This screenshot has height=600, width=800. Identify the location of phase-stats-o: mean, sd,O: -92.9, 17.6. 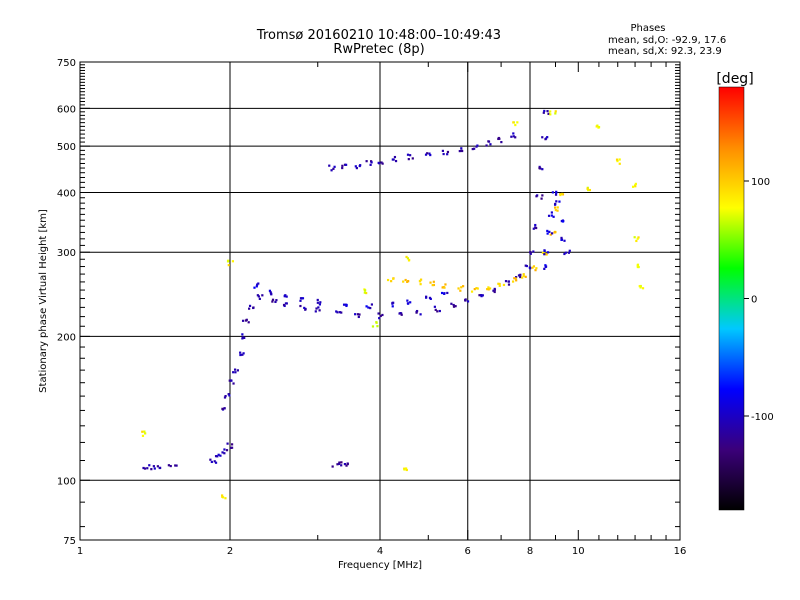
(667, 40).